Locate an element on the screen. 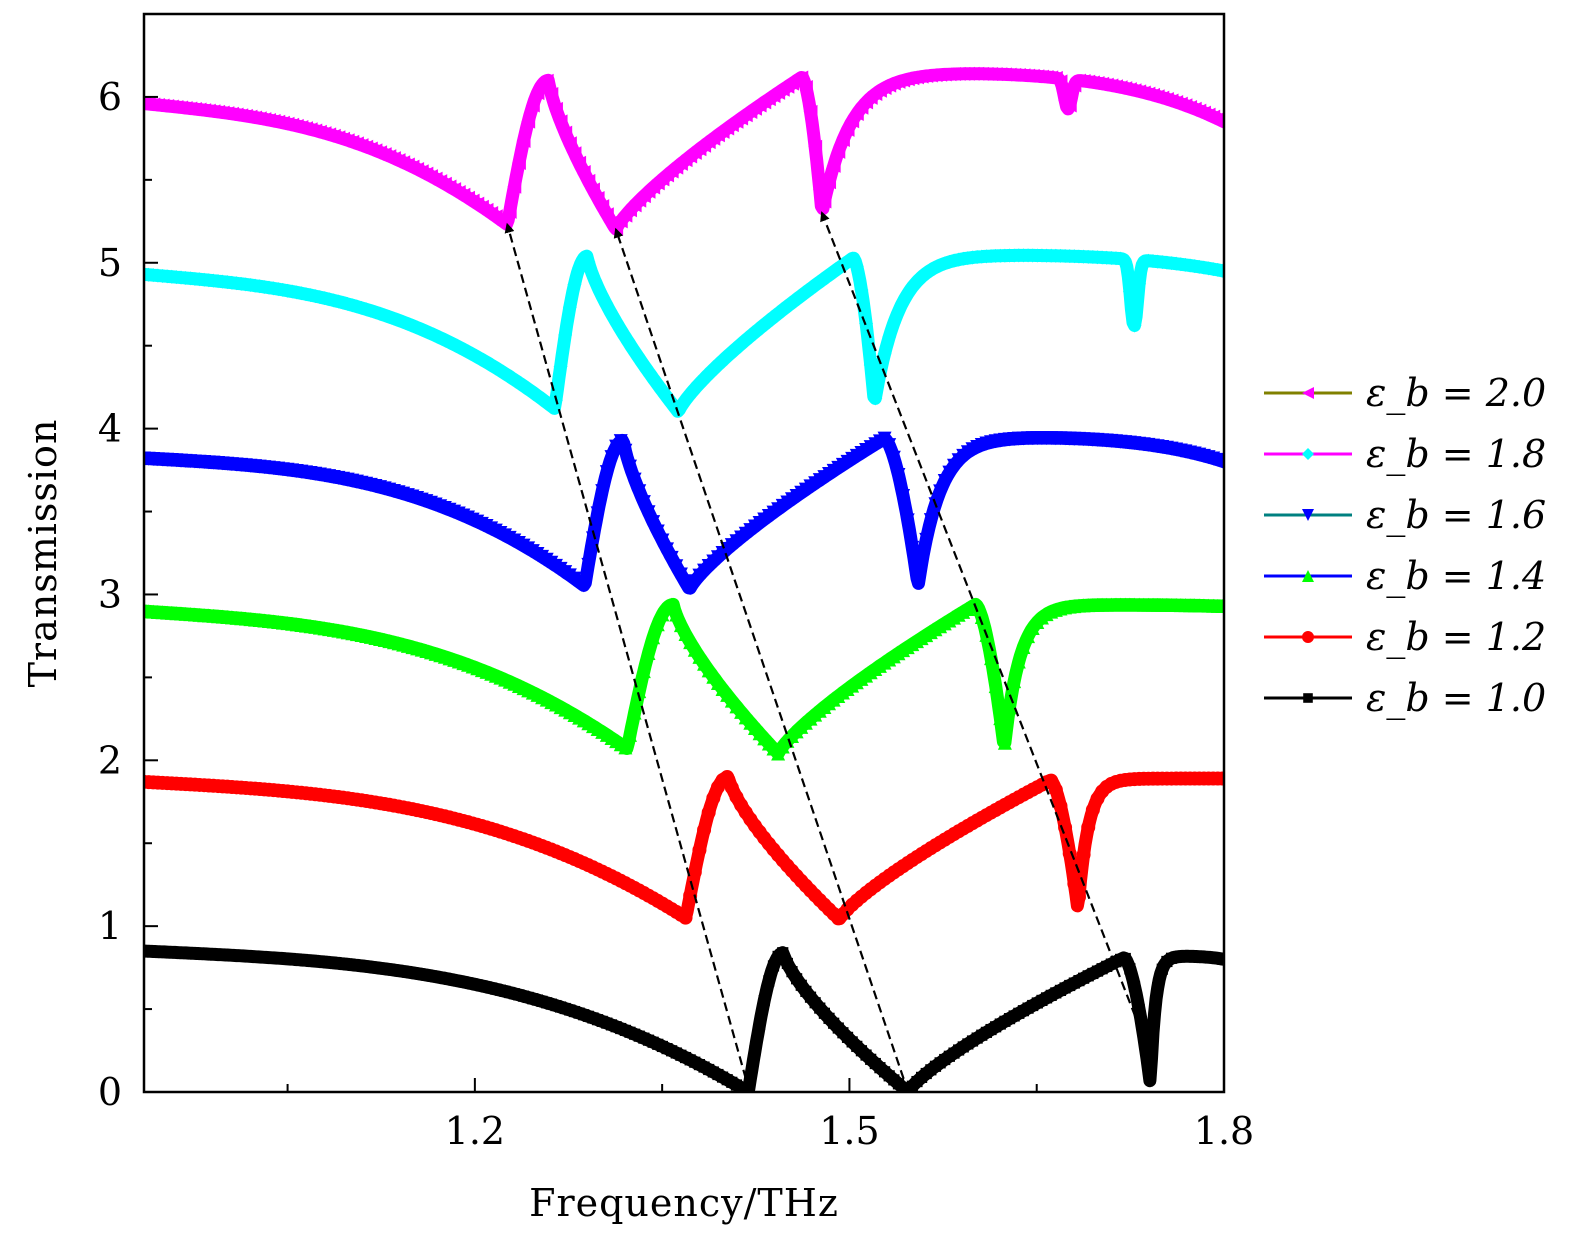 The height and width of the screenshot is (1250, 1575). x-tick-label: 1.8 is located at coordinates (1224, 1131).